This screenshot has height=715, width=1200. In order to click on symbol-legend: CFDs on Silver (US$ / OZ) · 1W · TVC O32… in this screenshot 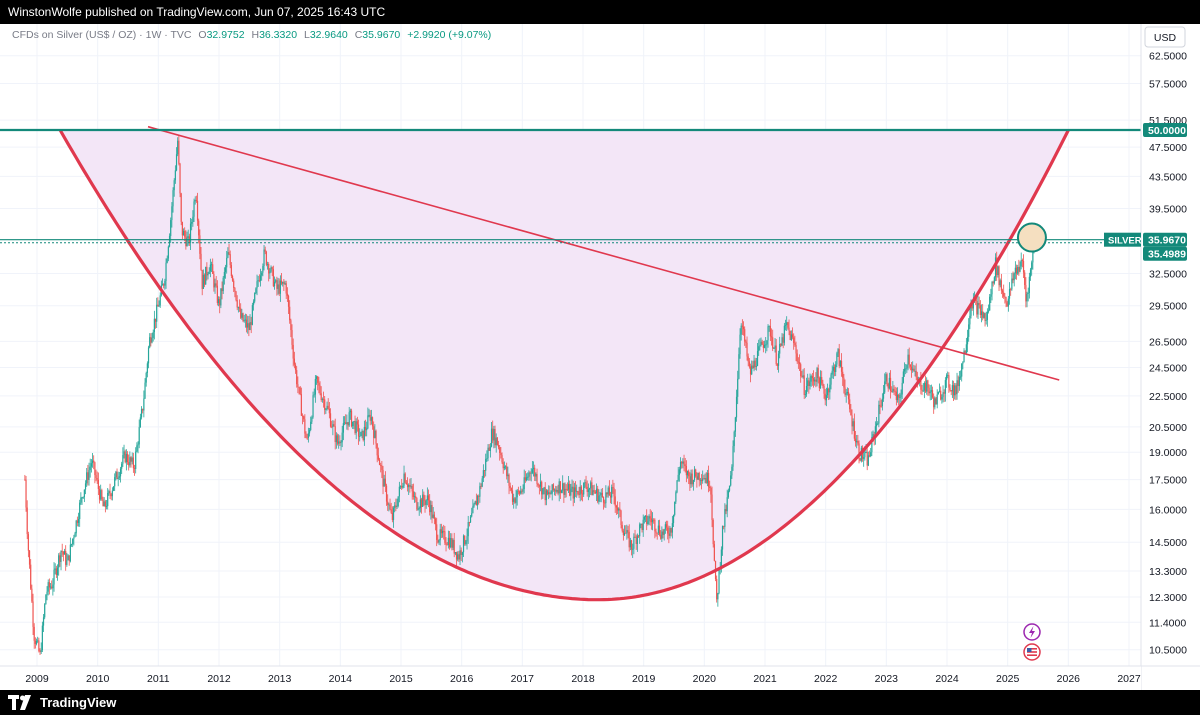, I will do `click(251, 35)`.